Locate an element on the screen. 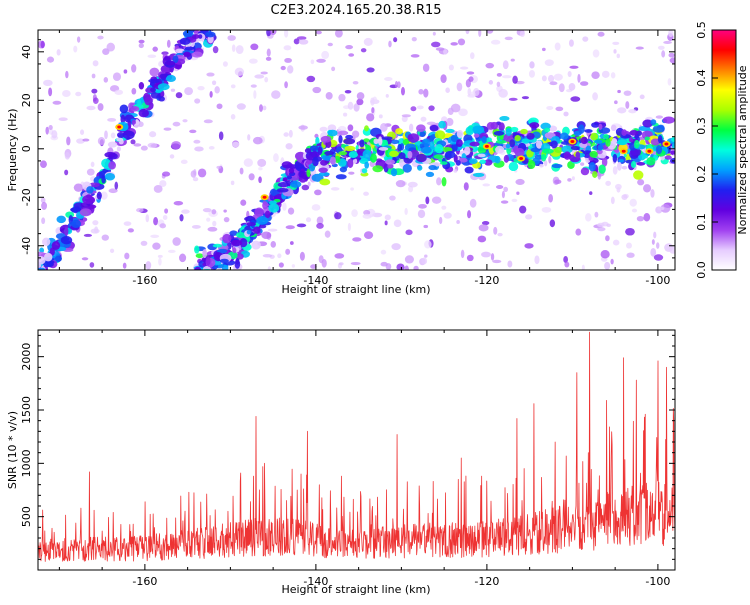  colorbar-gradient is located at coordinates (724, 150).